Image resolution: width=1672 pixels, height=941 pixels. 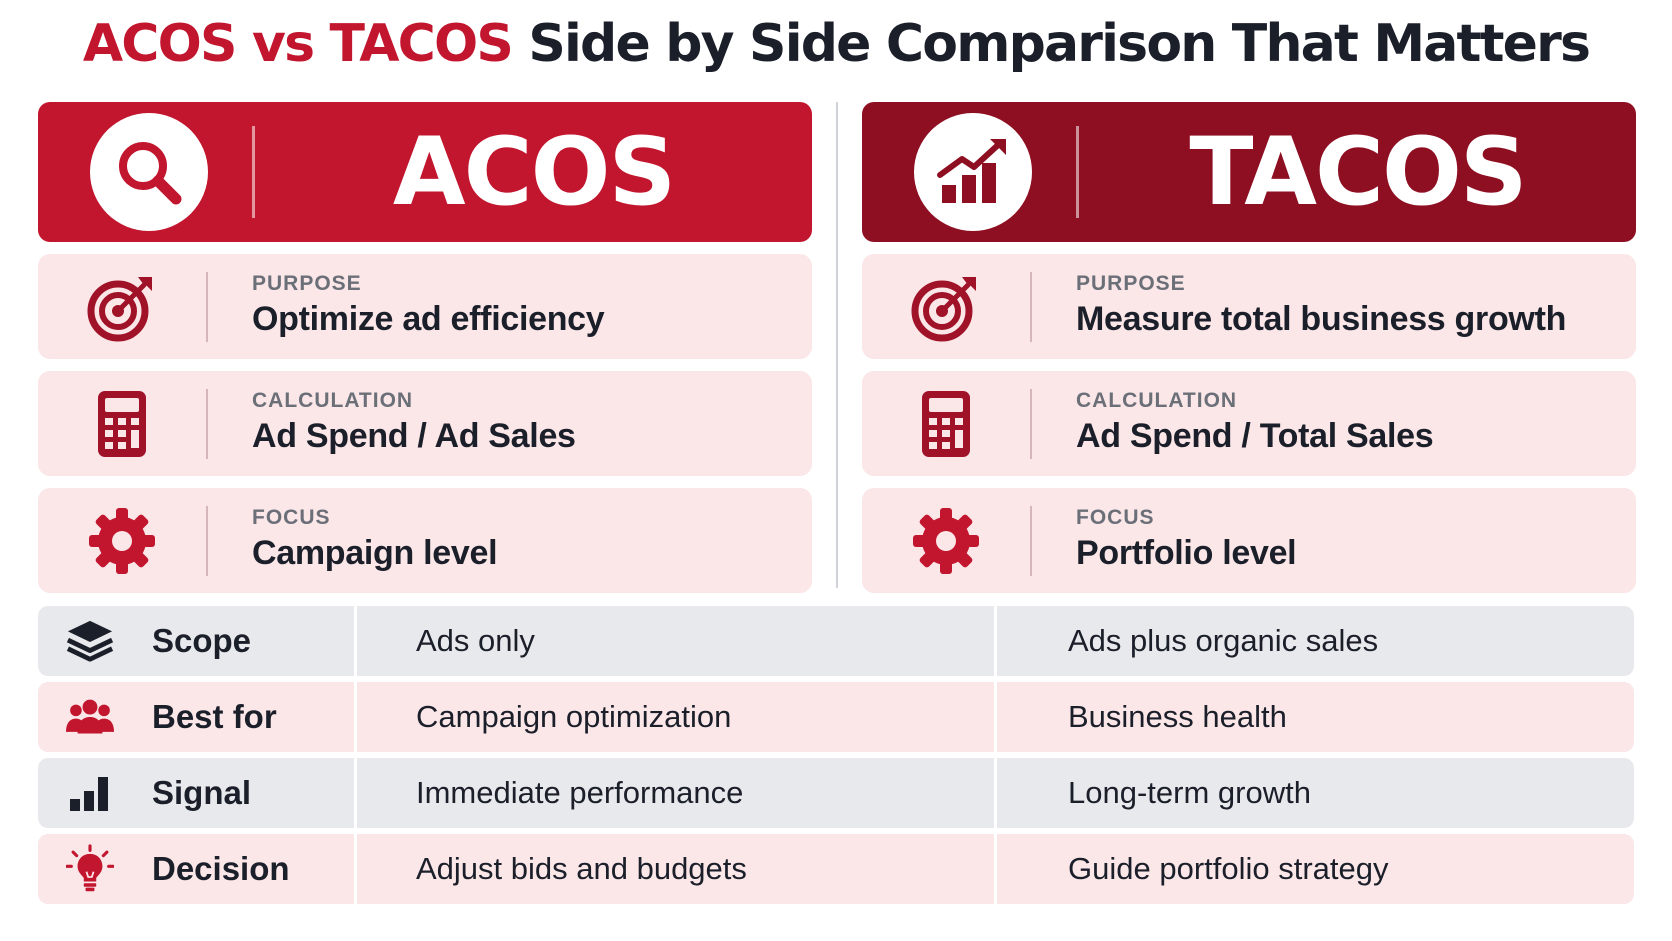 What do you see at coordinates (475, 640) in the screenshot?
I see `row-acos-value: Ads only` at bounding box center [475, 640].